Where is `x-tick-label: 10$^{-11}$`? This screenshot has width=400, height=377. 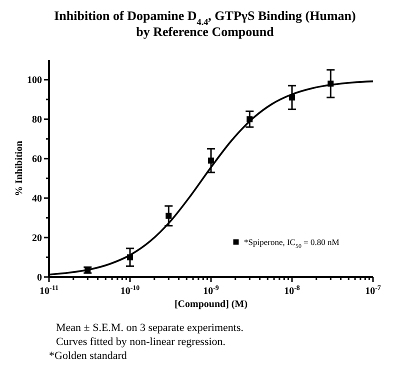
x-tick-label: 10$^{-11}$ is located at coordinates (49, 290).